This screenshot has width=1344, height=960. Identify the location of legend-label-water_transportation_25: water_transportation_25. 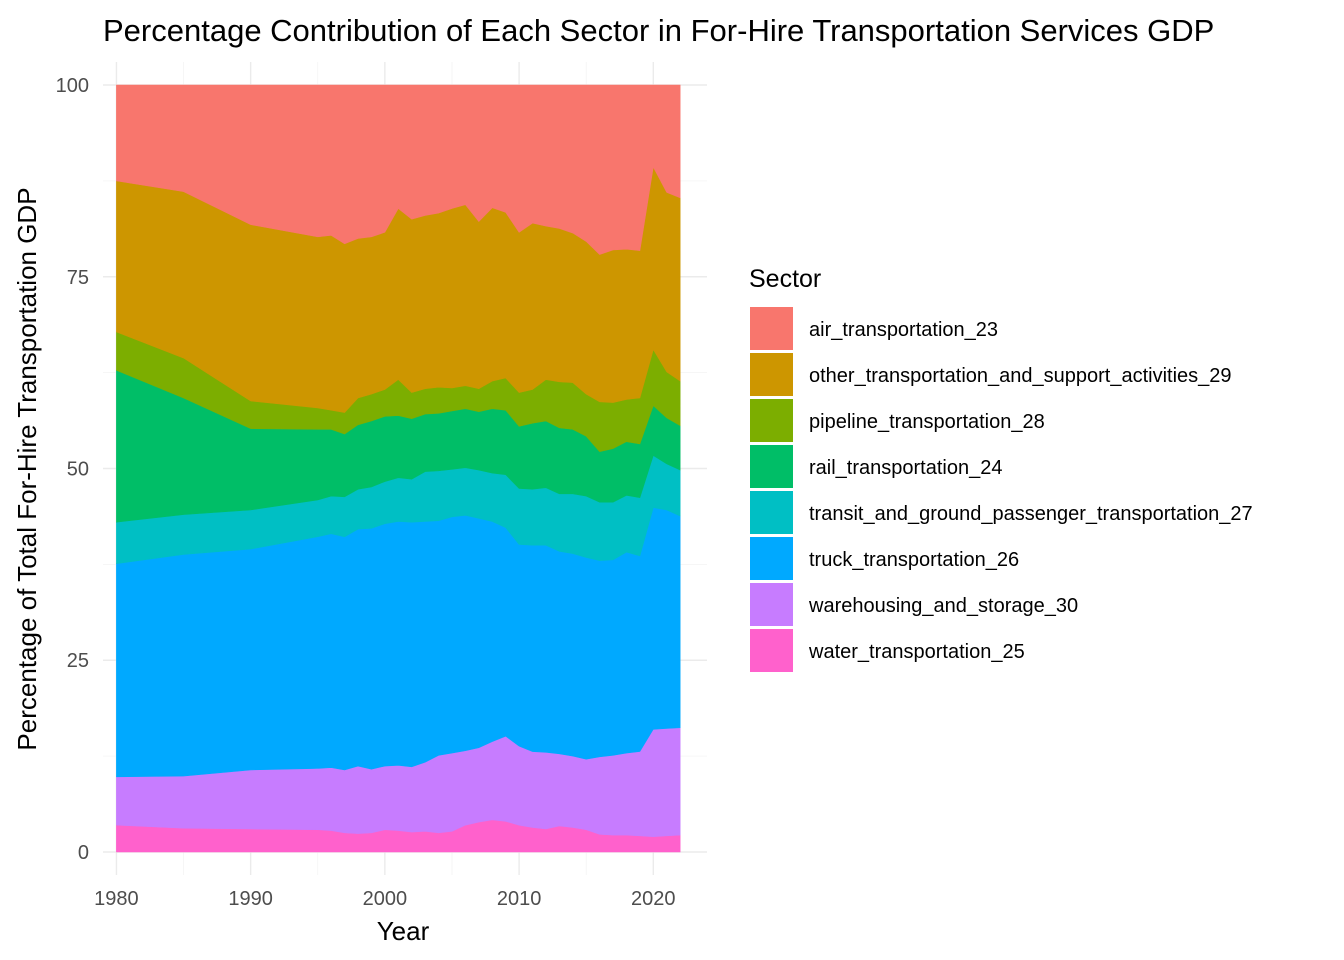
(916, 652).